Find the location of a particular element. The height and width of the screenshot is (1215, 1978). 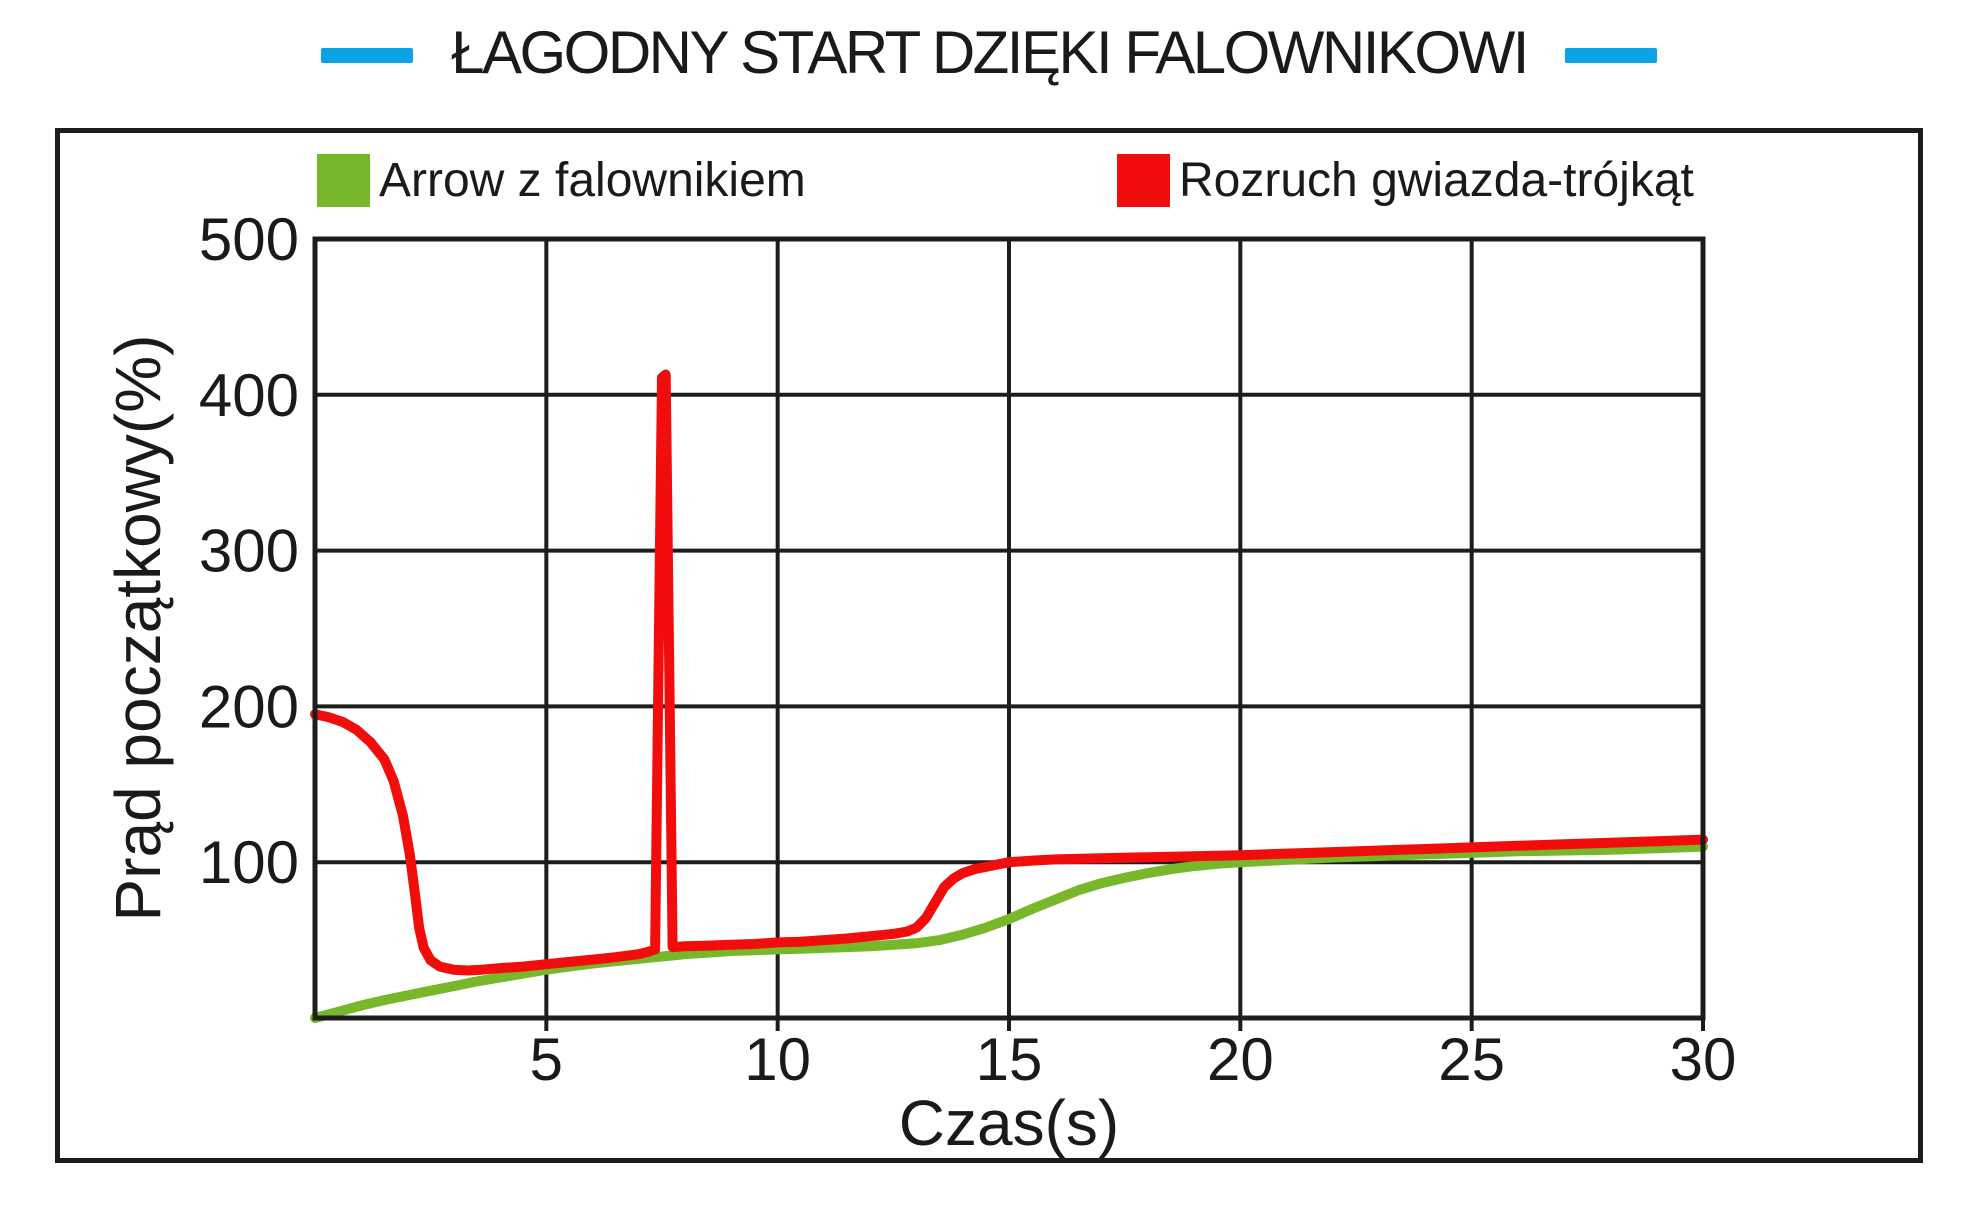

legend-label: Arrow z falownikiem is located at coordinates (592, 180).